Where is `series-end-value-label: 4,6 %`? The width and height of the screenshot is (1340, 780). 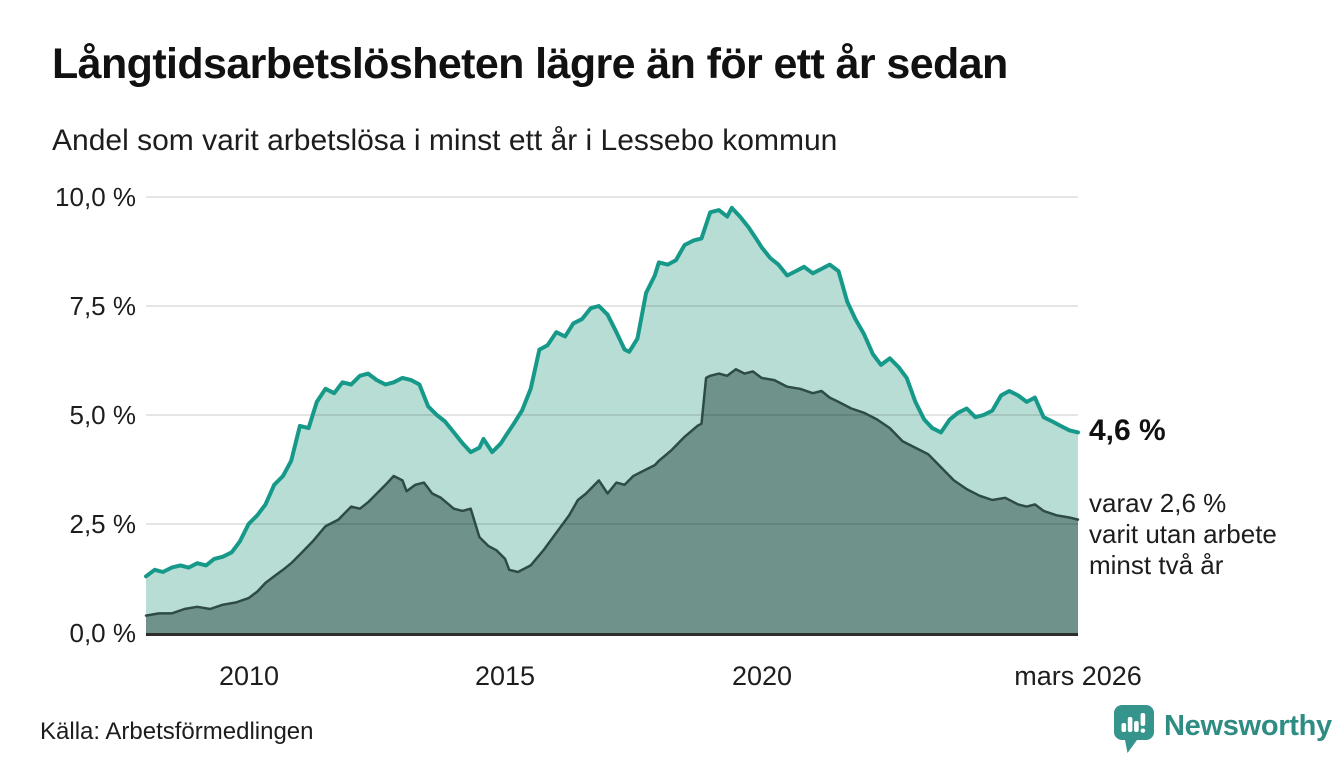
series-end-value-label: 4,6 % is located at coordinates (1127, 430).